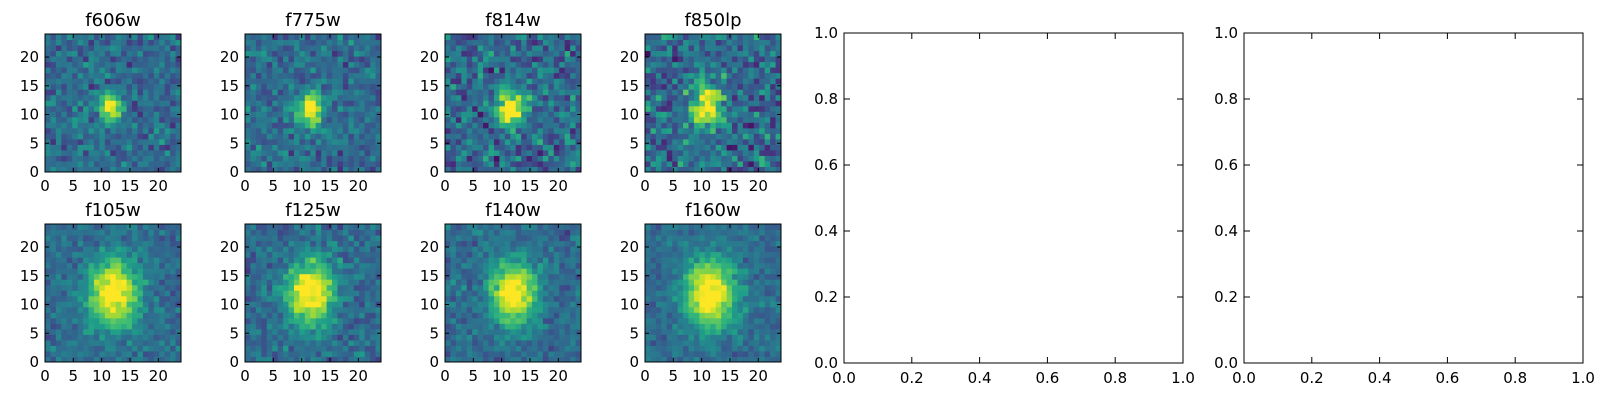  Describe the element at coordinates (229, 57) in the screenshot. I see `y-tick-label: 20` at that location.